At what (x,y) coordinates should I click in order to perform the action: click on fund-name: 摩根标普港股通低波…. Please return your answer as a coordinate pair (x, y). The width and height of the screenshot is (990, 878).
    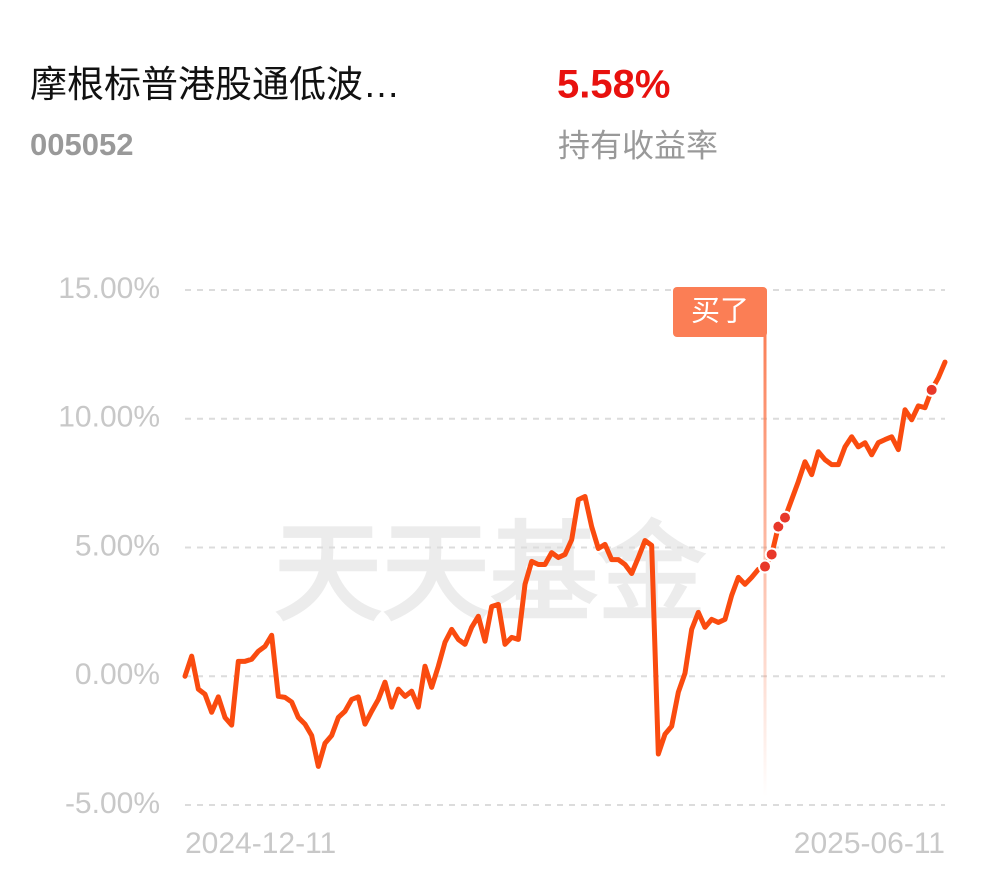
    Looking at the image, I should click on (215, 84).